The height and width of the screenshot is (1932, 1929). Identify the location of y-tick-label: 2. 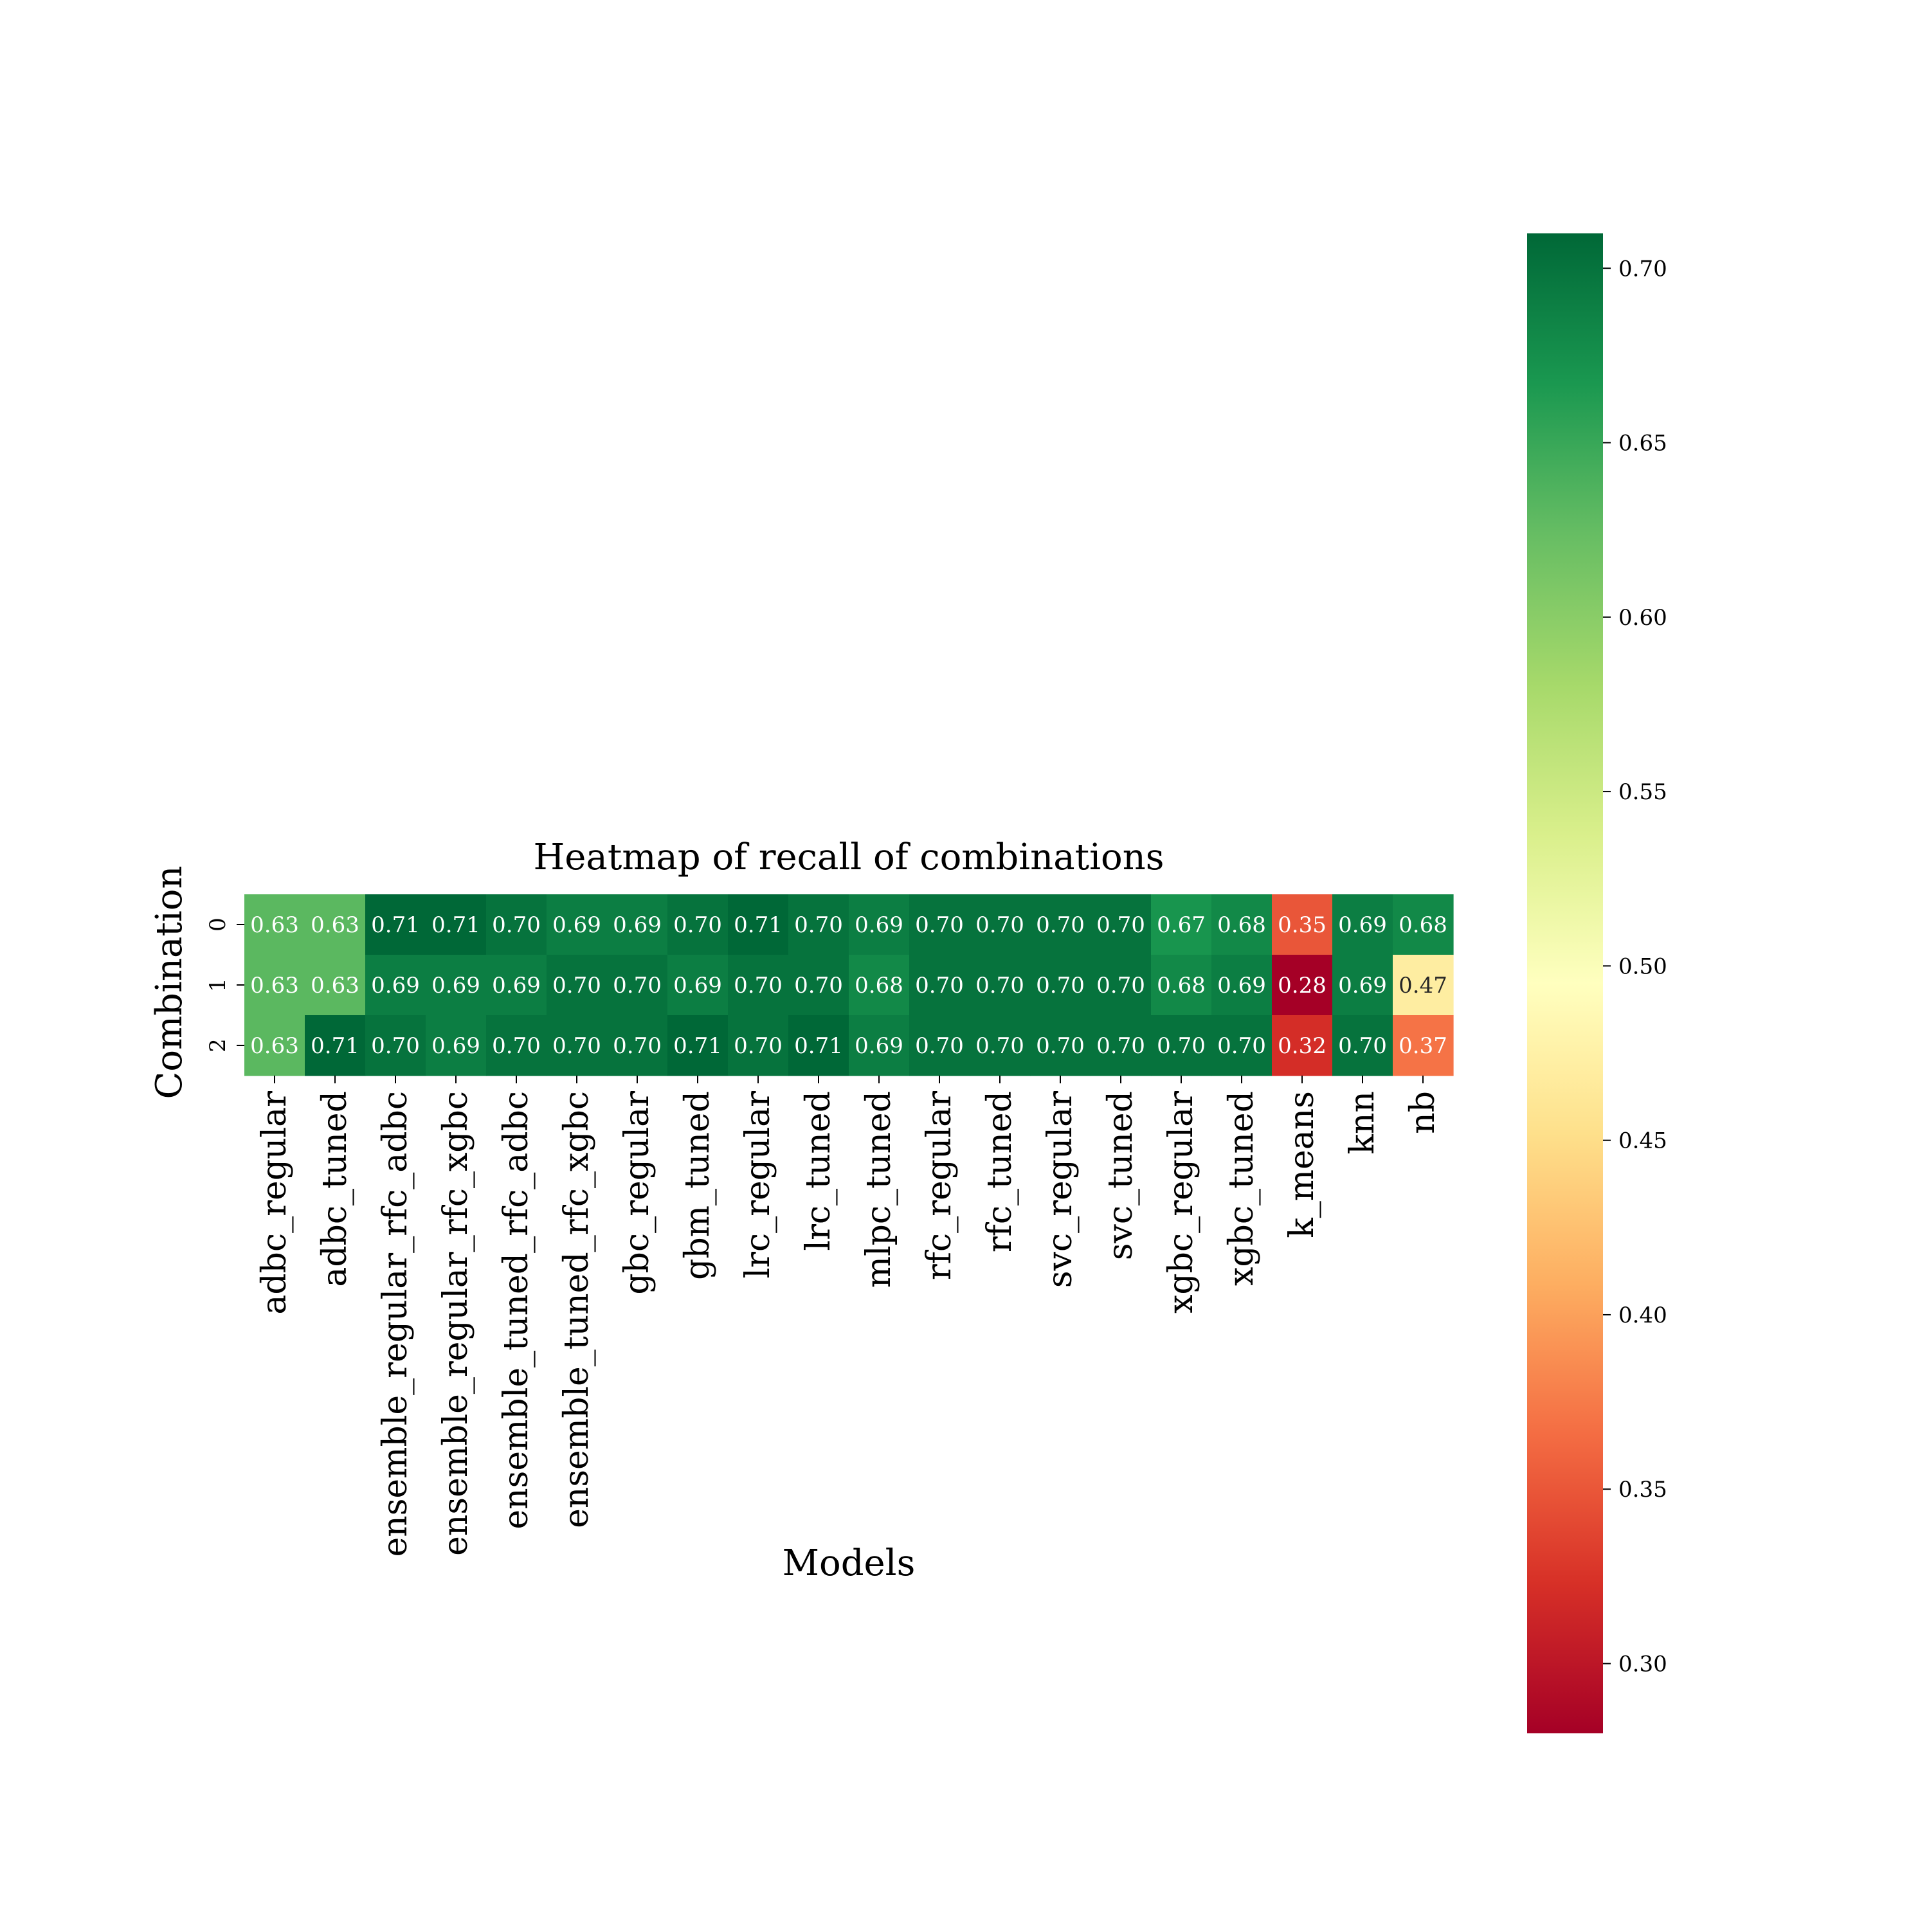
(218, 1045).